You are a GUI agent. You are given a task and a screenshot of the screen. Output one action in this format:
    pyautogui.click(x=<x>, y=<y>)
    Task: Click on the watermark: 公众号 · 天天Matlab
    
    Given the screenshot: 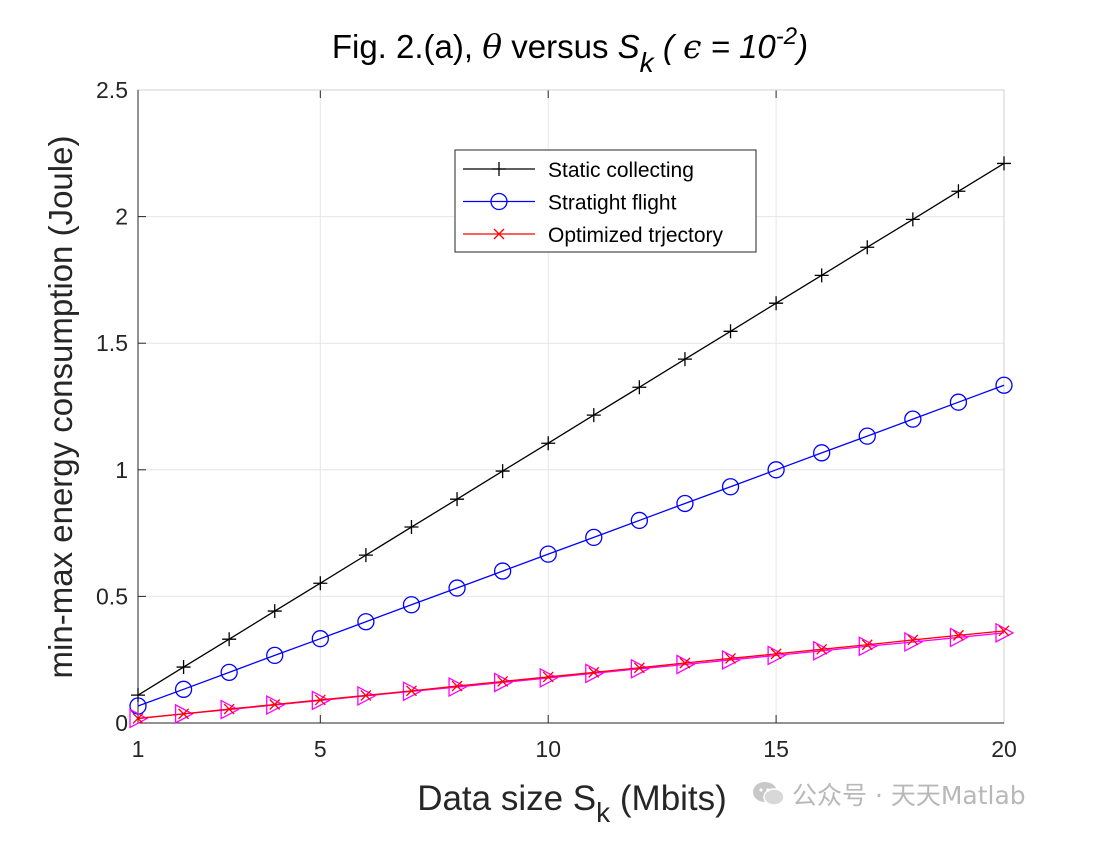 What is the action you would take?
    pyautogui.click(x=889, y=794)
    